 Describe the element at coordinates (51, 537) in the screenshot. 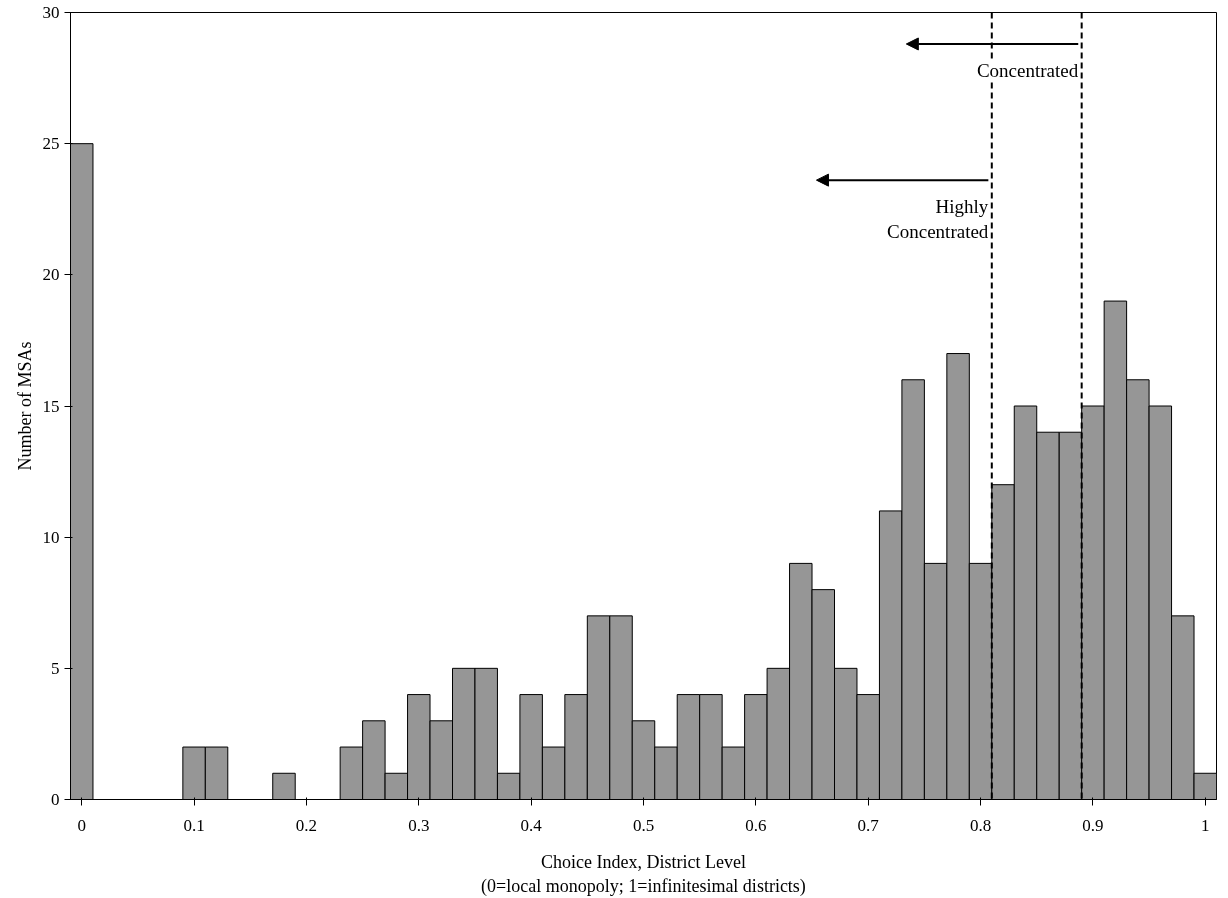

I see `y-tick-label: 10` at that location.